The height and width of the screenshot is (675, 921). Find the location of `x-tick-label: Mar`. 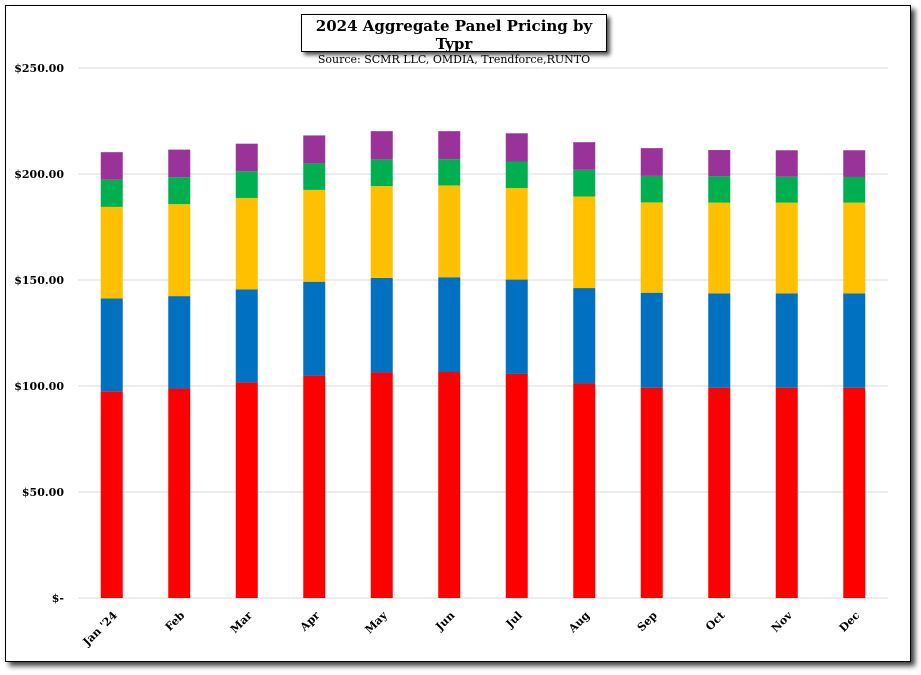

x-tick-label: Mar is located at coordinates (241, 622).